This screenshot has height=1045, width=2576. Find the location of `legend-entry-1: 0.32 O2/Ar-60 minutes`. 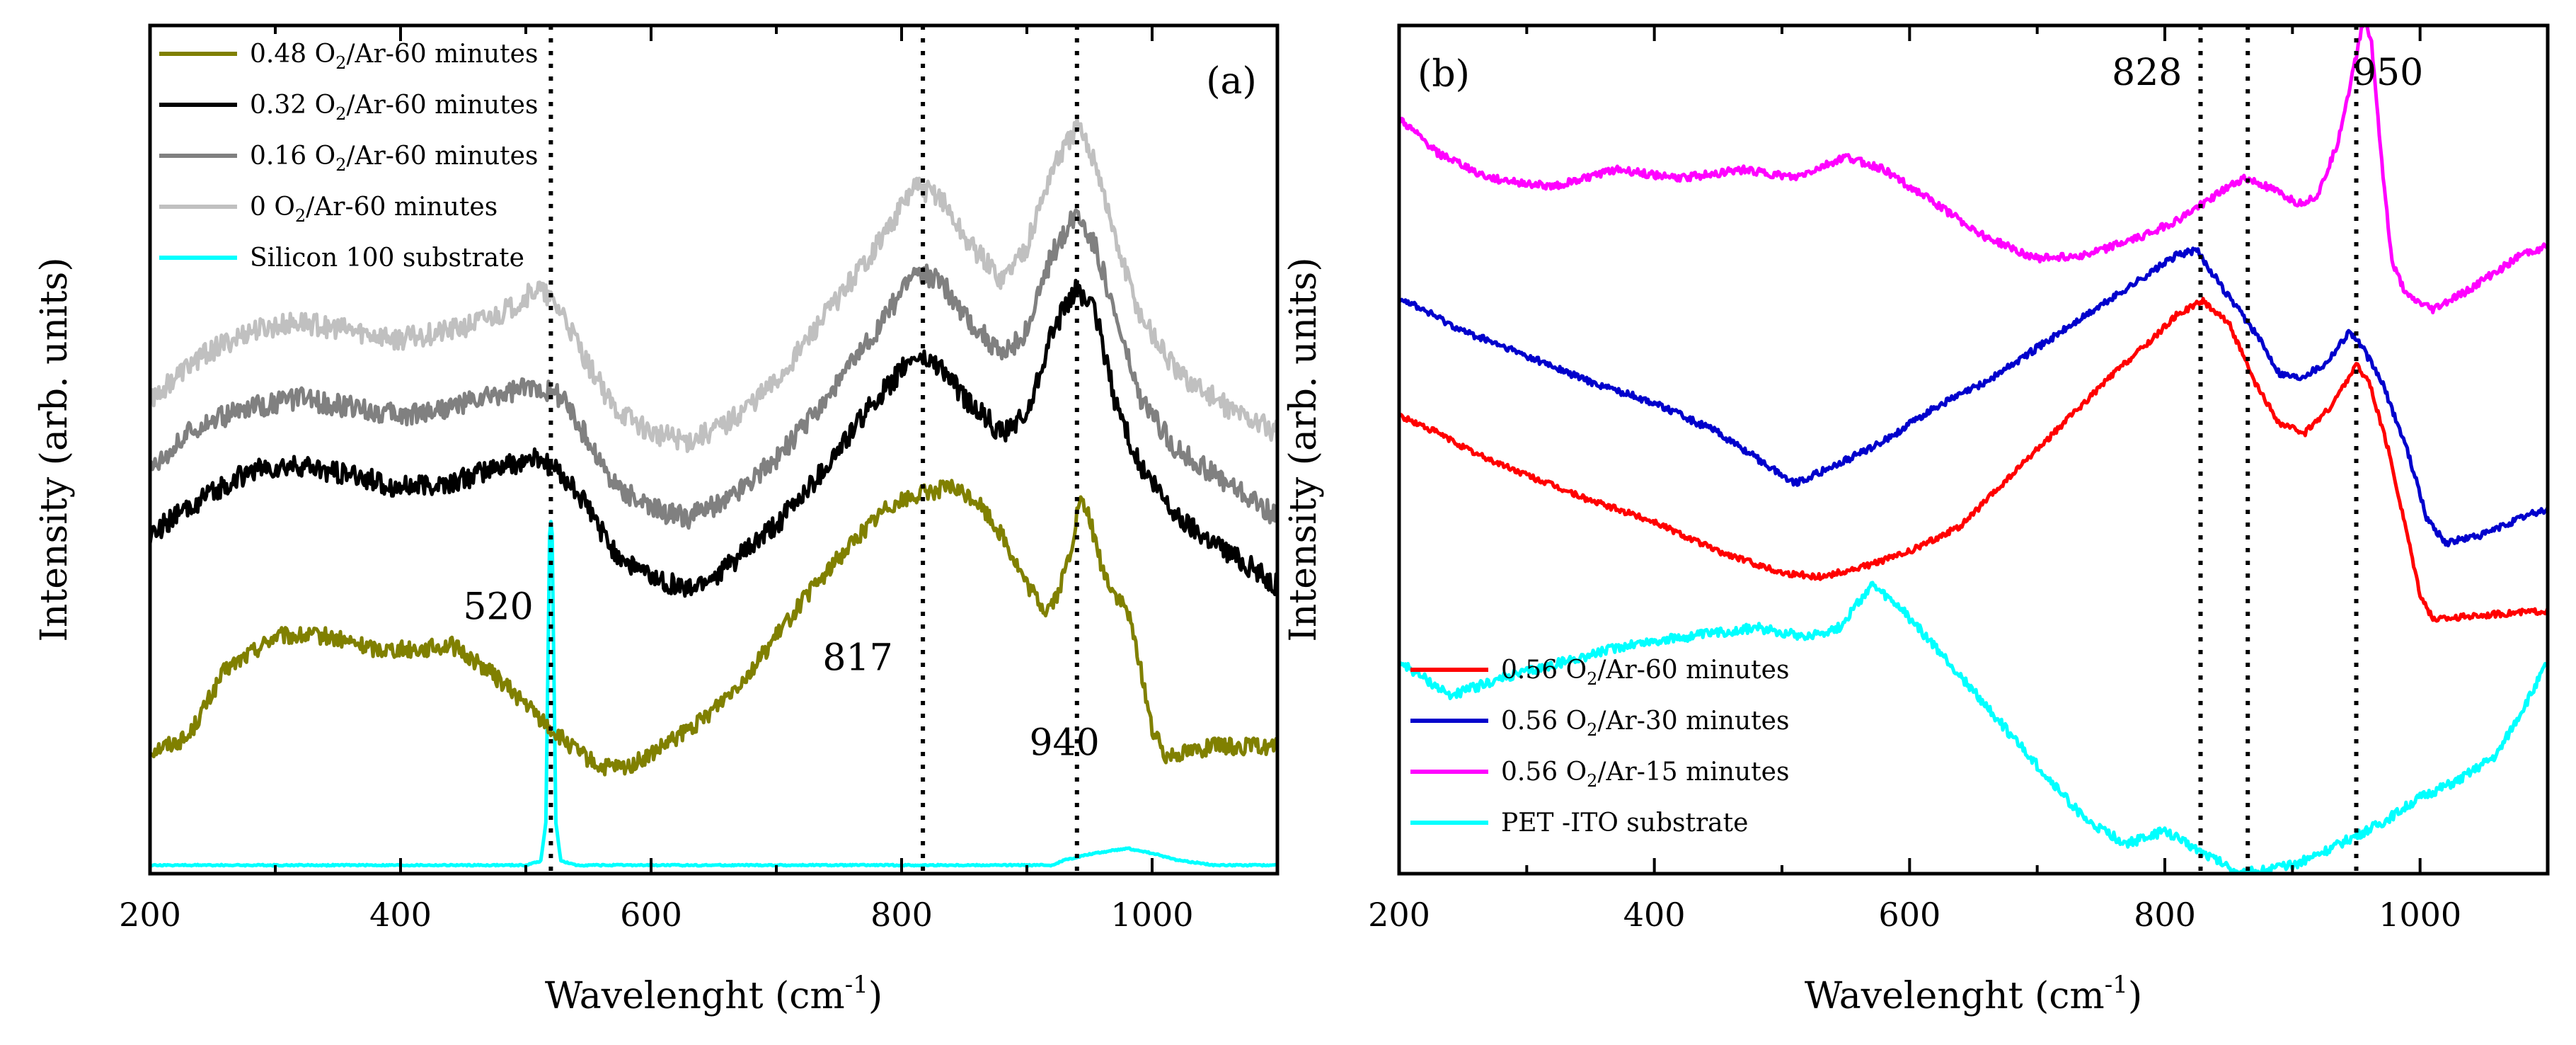

legend-entry-1: 0.32 O2/Ar-60 minutes is located at coordinates (394, 107).